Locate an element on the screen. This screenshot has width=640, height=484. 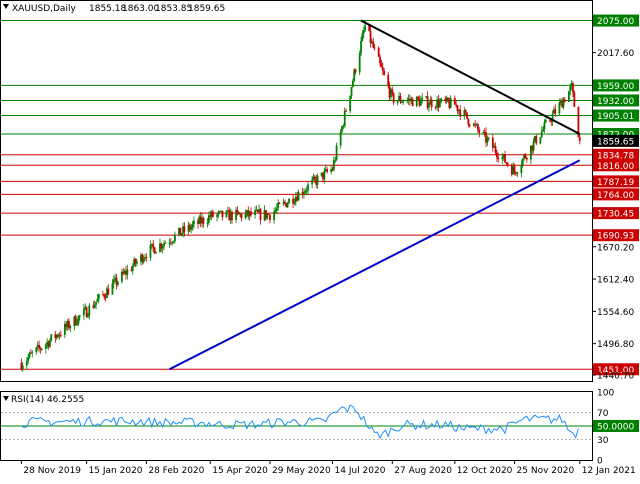
price-label: 1816.00 is located at coordinates (615, 167).